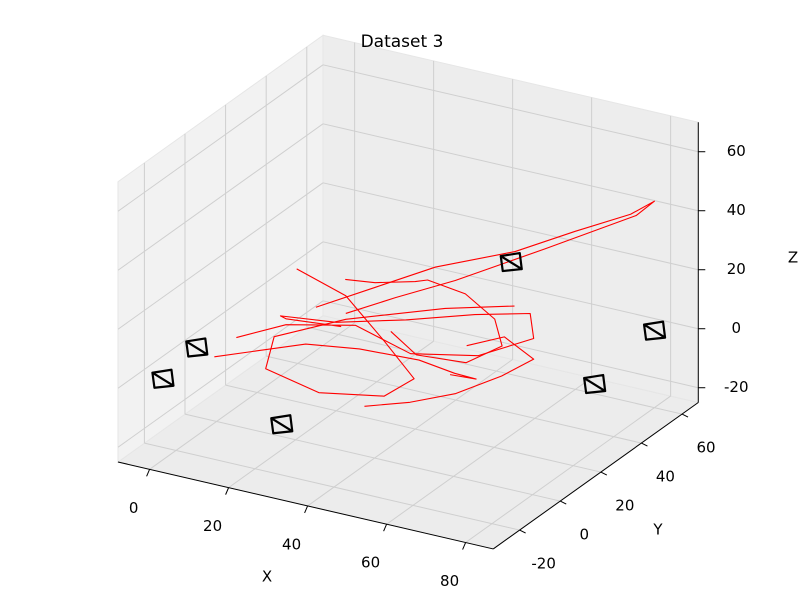 The image size is (805, 612). Describe the element at coordinates (793, 258) in the screenshot. I see `z-axis-label: Z` at that location.